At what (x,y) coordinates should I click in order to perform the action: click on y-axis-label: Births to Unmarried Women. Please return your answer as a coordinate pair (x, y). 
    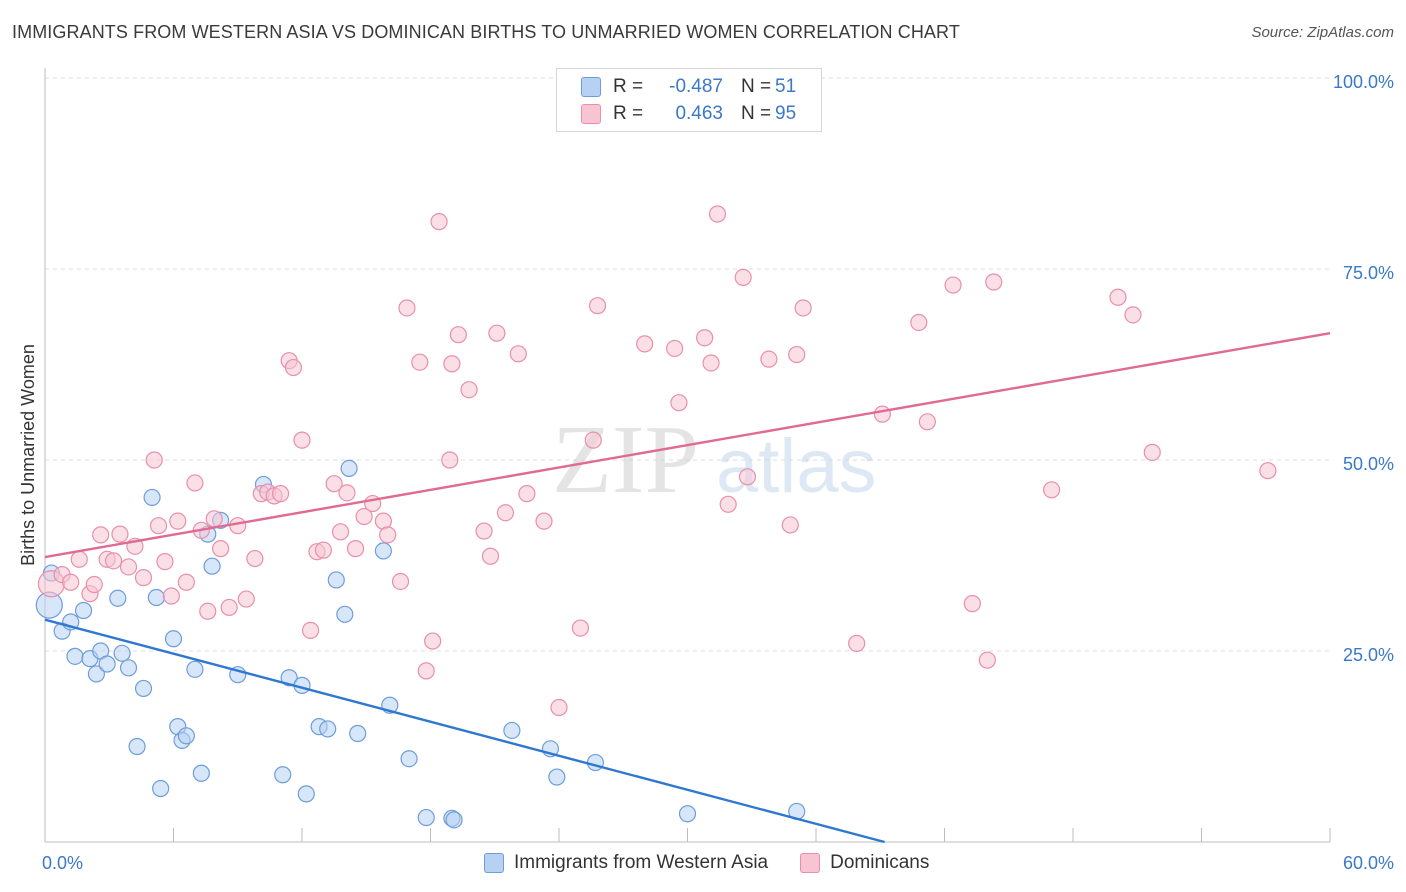
    Looking at the image, I should click on (28, 455).